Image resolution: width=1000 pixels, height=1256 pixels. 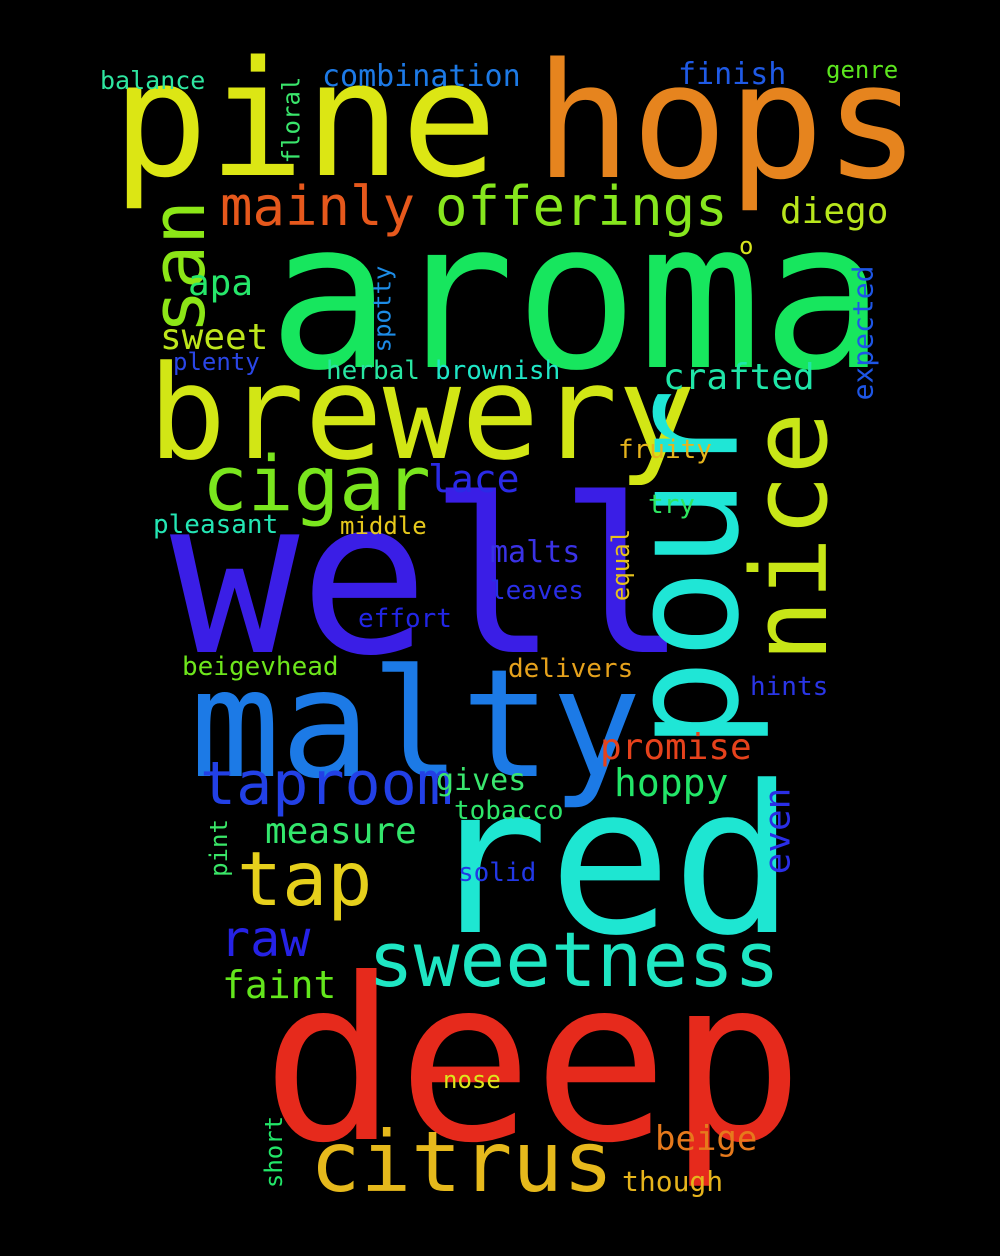 What do you see at coordinates (621, 565) in the screenshot?
I see `word-equal: equal` at bounding box center [621, 565].